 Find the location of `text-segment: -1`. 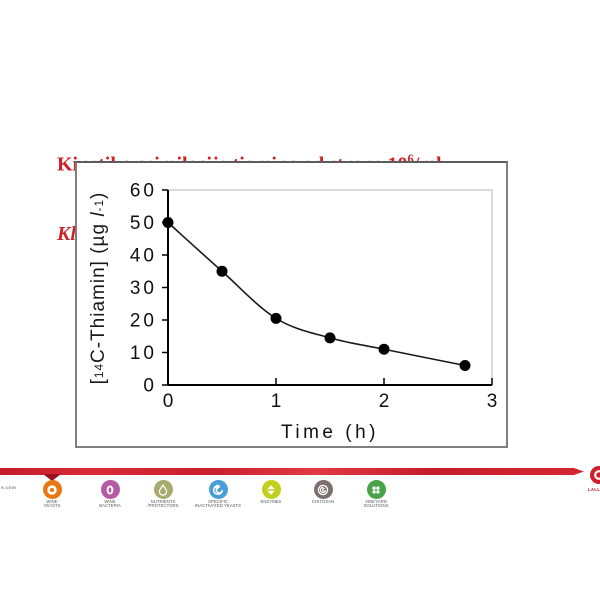

text-segment: -1 is located at coordinates (99, 205).